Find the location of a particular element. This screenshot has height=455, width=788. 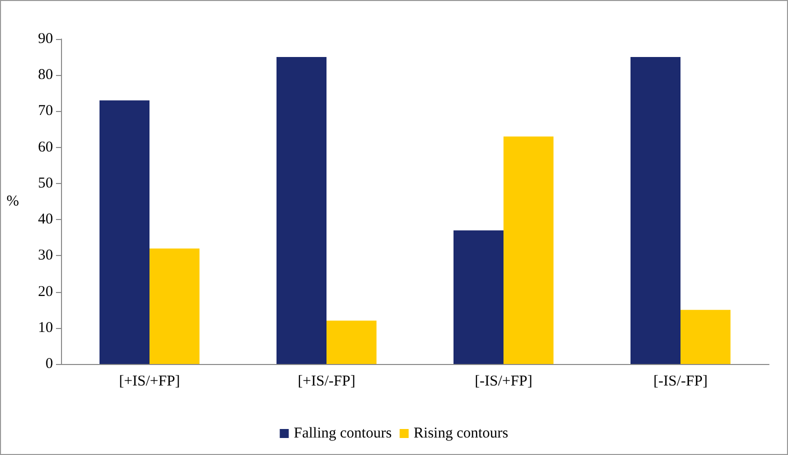

y-tick-label: 0 is located at coordinates (49, 364).